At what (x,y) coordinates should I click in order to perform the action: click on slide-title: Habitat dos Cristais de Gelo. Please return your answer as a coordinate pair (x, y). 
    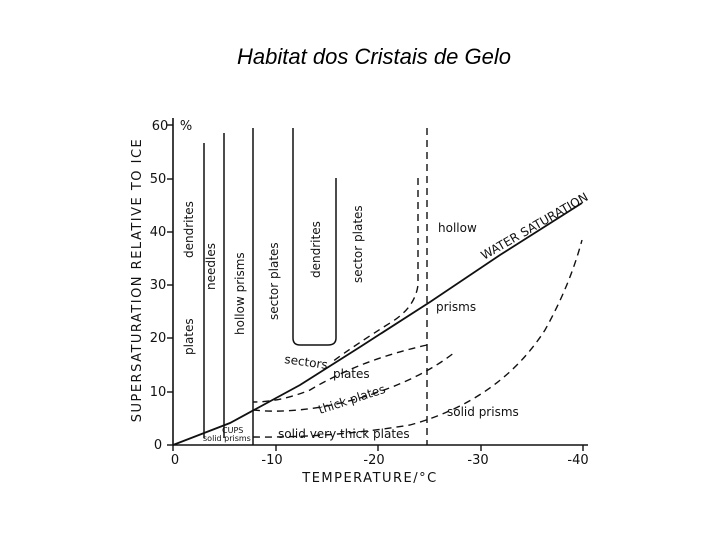
    Looking at the image, I should click on (374, 56).